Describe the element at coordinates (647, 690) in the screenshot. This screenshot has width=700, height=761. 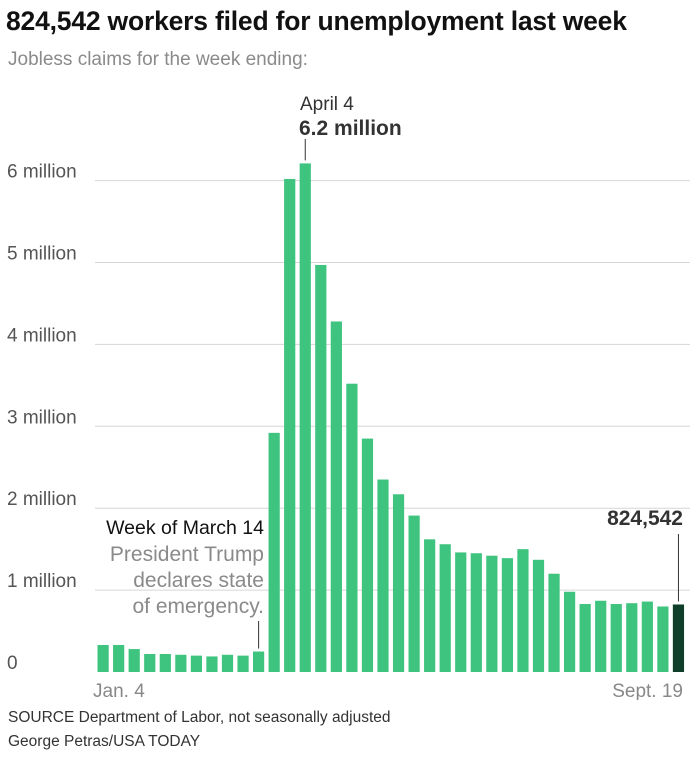
I see `x-tick-label-end: Sept. 19` at that location.